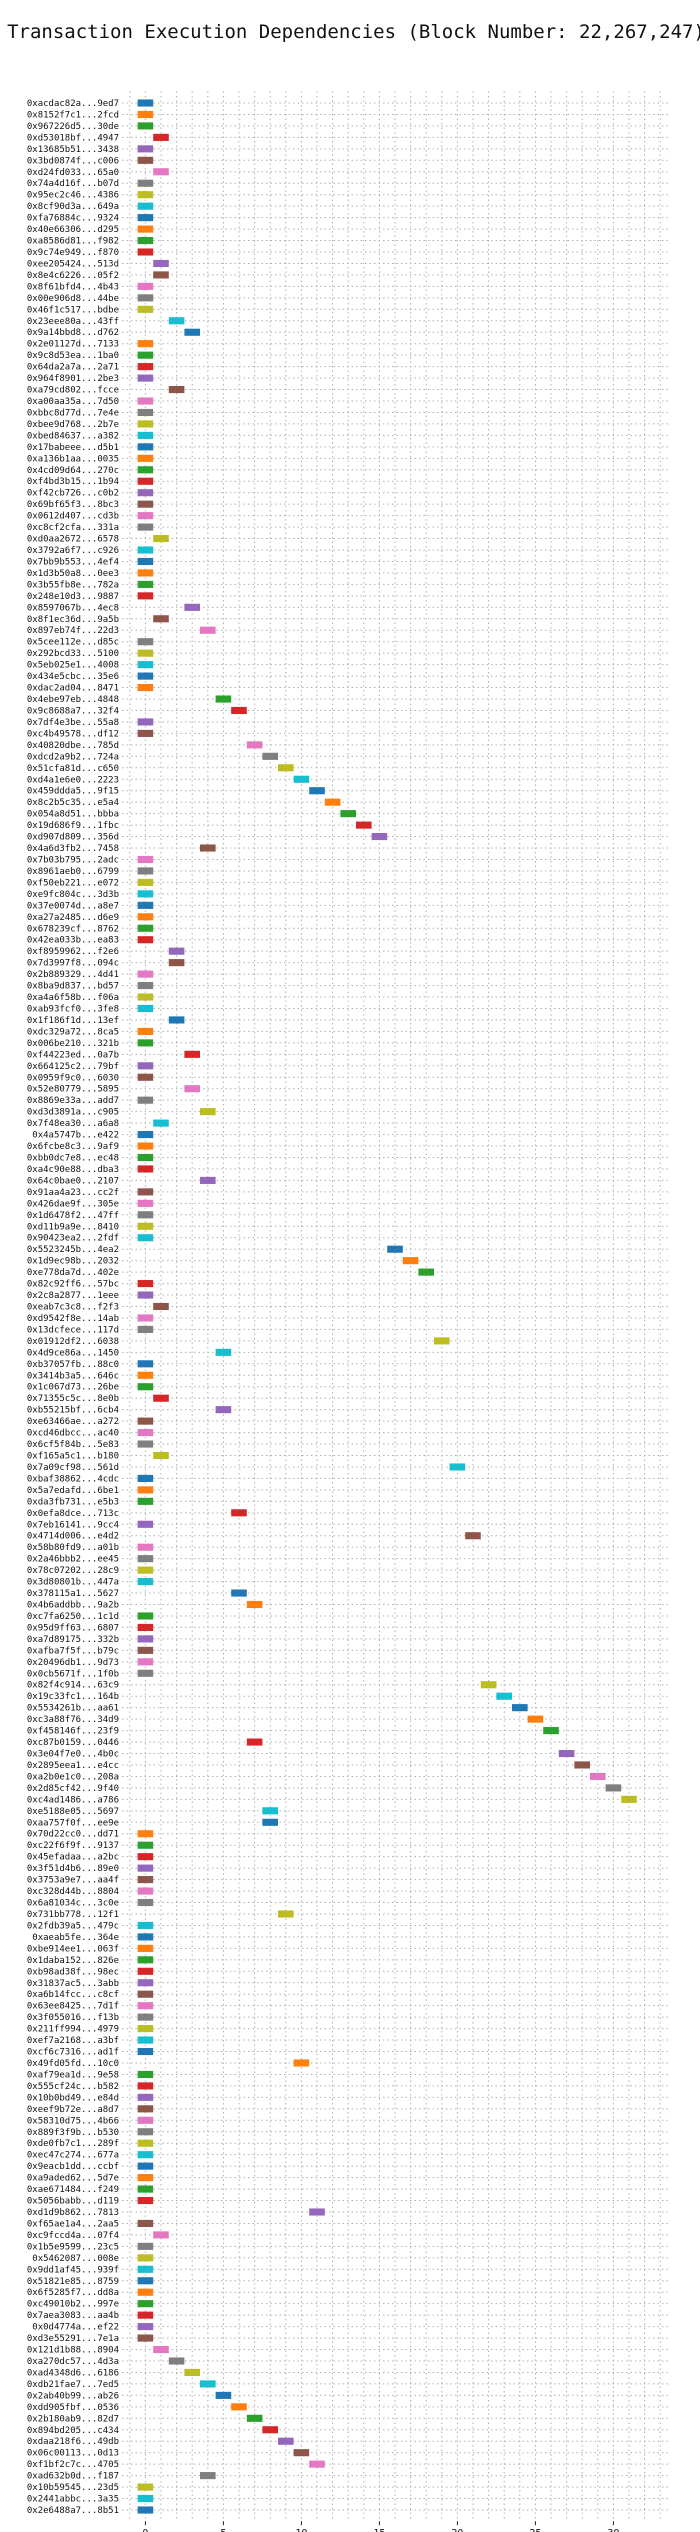 The height and width of the screenshot is (2532, 700). I want to click on tx-label-140: 0x5534261b...aa61, so click(73, 1709).